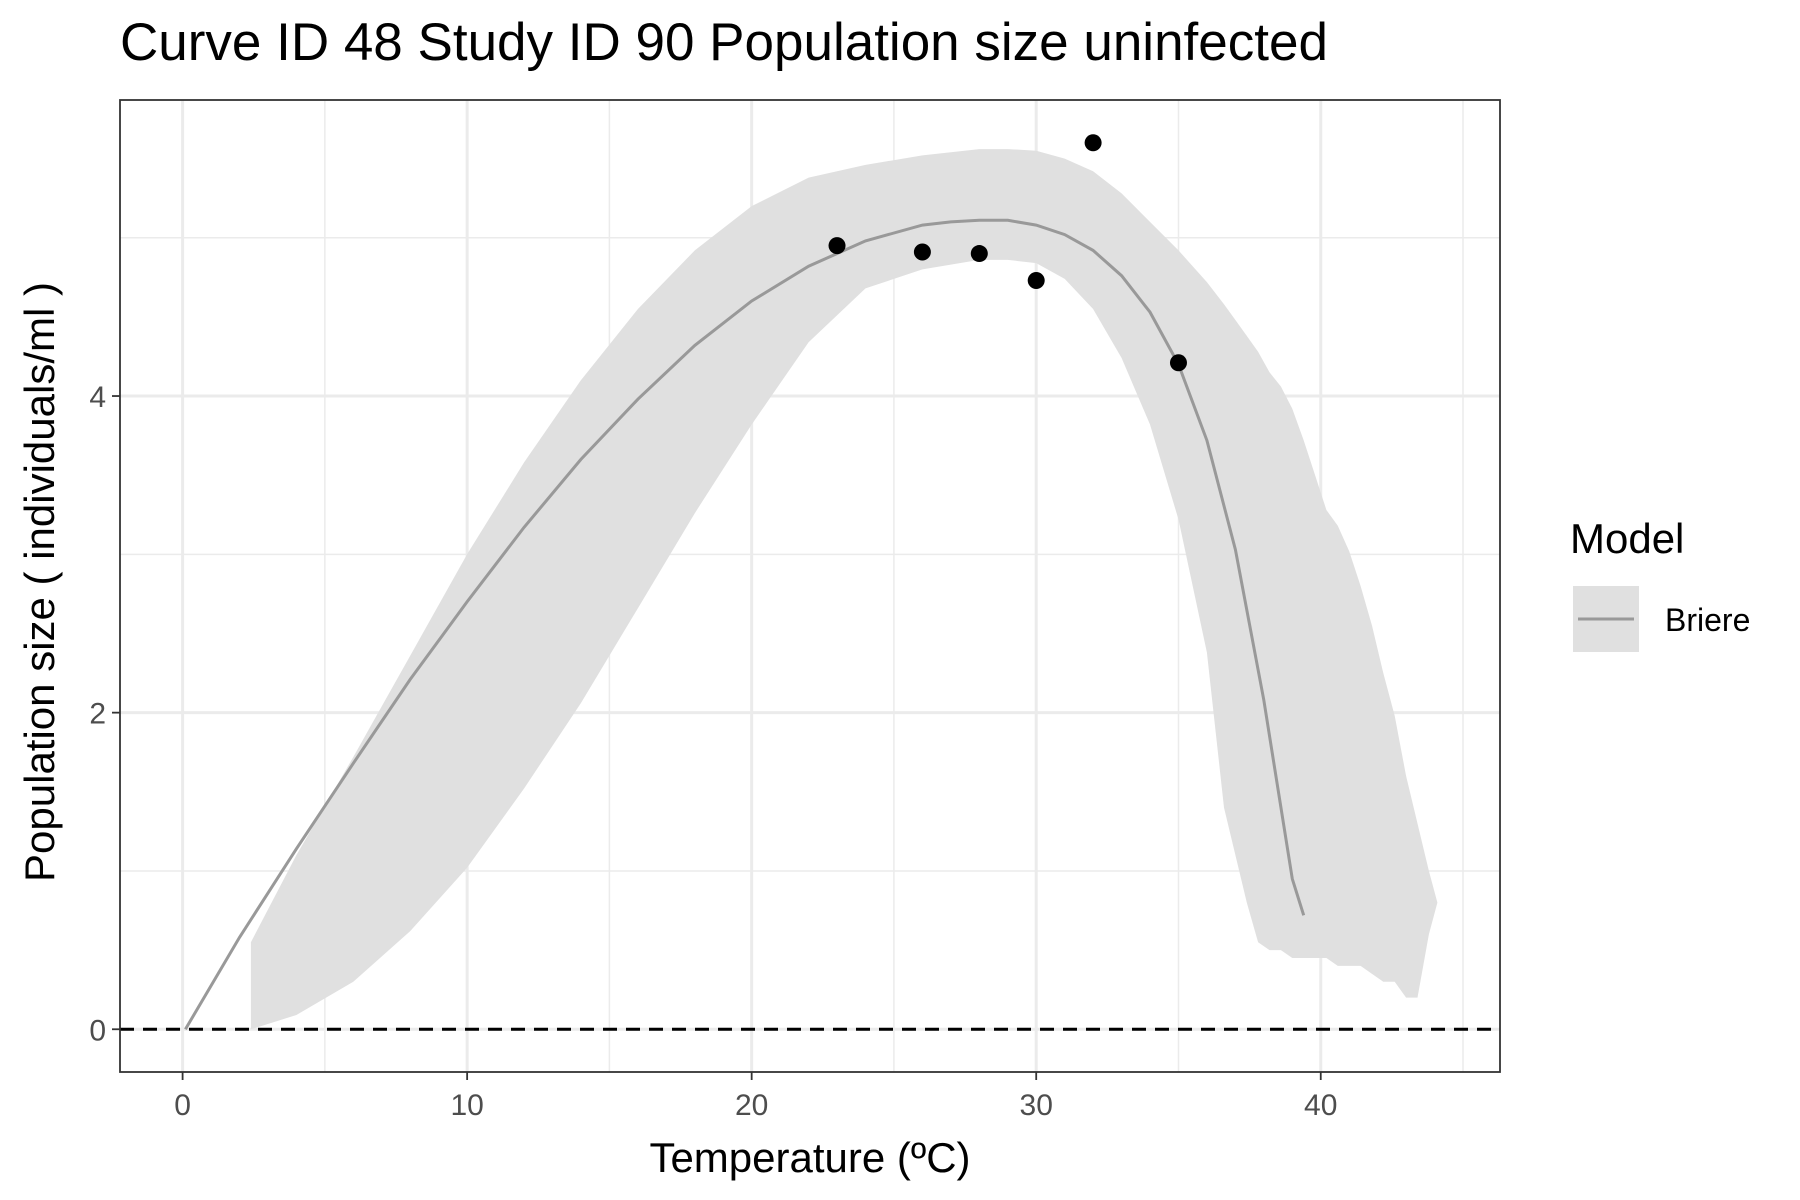 This screenshot has width=1800, height=1200. What do you see at coordinates (1320, 1105) in the screenshot?
I see `x-tick-label: 40` at bounding box center [1320, 1105].